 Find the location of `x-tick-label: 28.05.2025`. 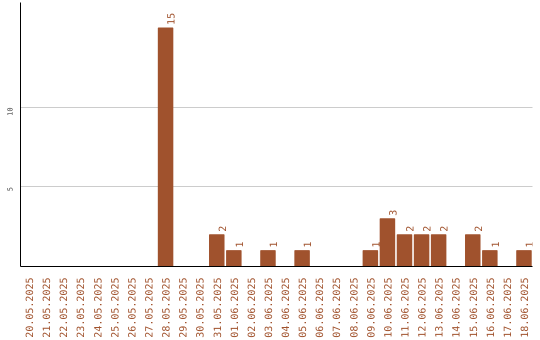

x-tick-label: 28.05.2025 is located at coordinates (167, 307).